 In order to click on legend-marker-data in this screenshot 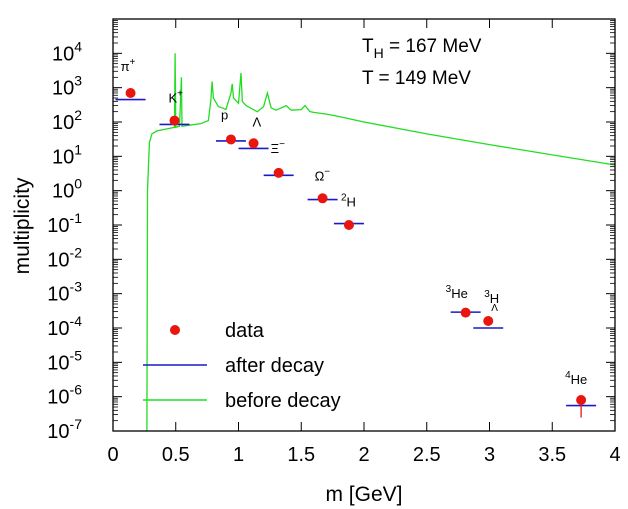, I will do `click(175, 330)`.